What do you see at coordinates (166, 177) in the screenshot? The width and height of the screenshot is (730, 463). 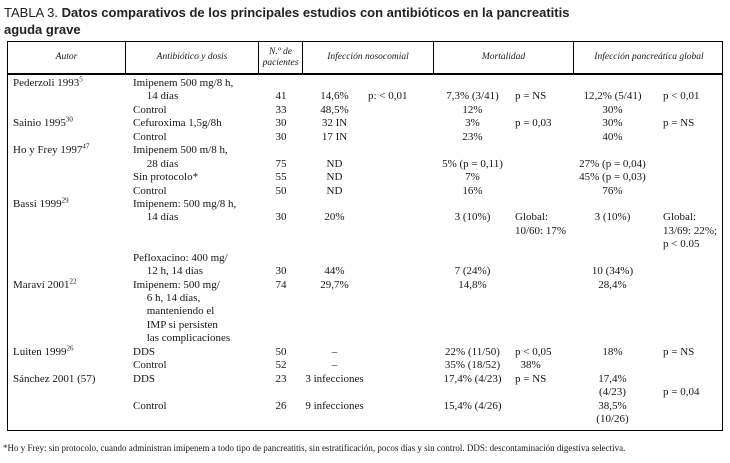 I see `cell-antibiotico-dosis: Sin protocolo*` at bounding box center [166, 177].